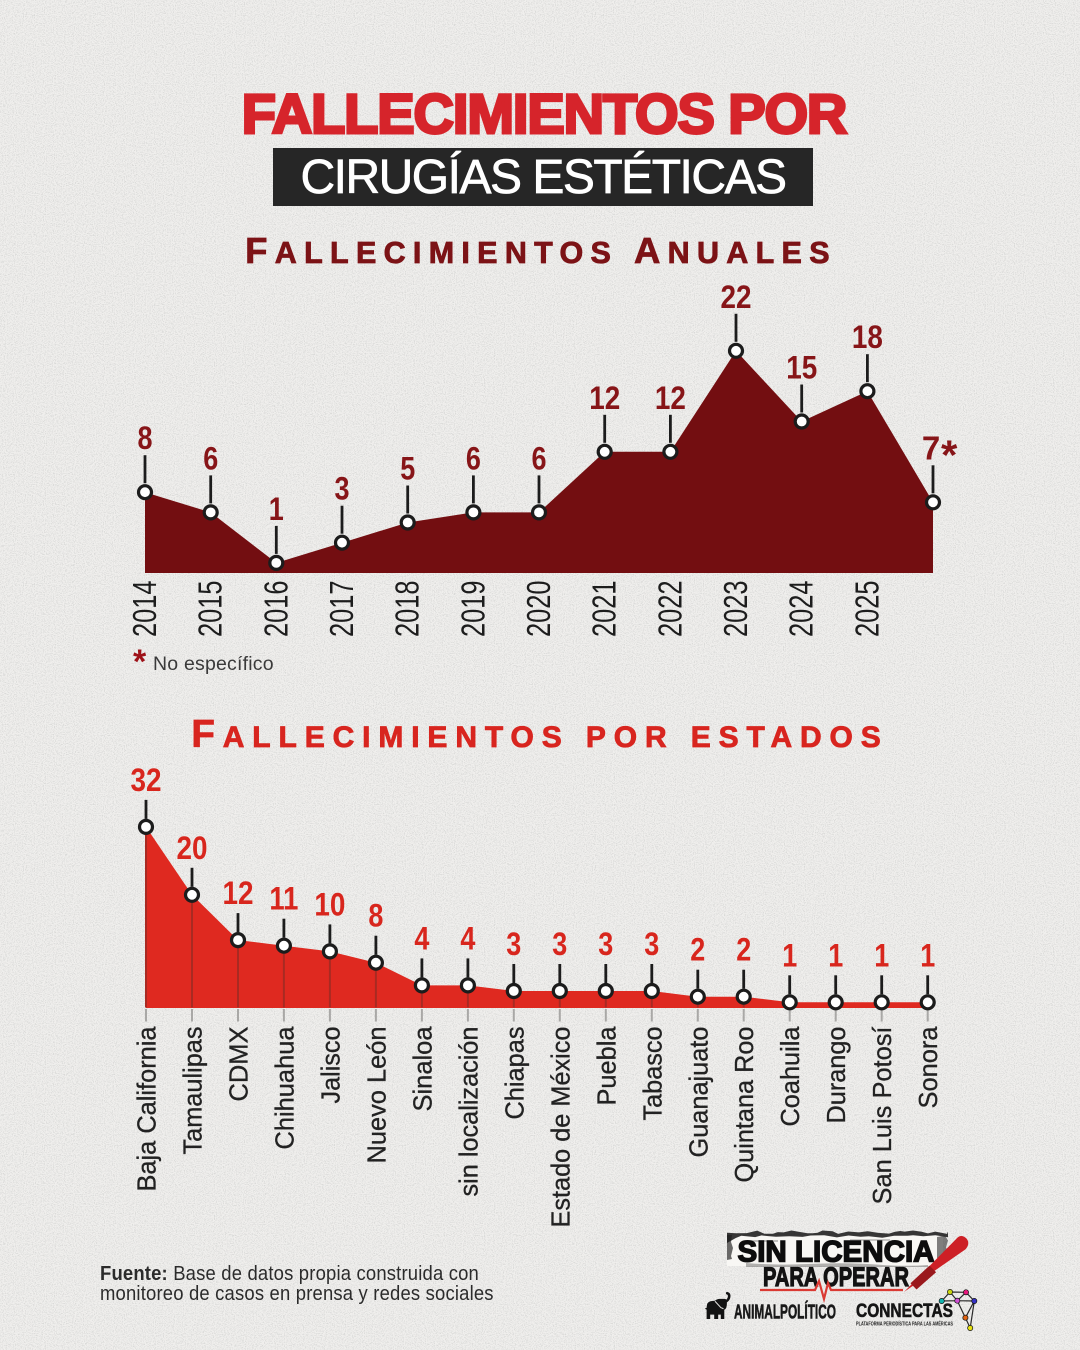 The width and height of the screenshot is (1080, 1350). What do you see at coordinates (210, 609) in the screenshot?
I see `svg-text: 2015` at bounding box center [210, 609].